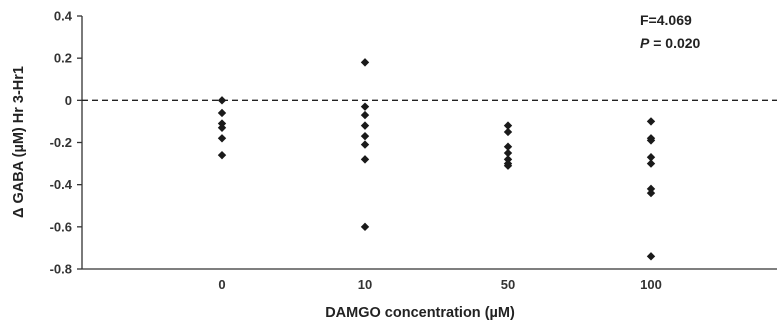  I want to click on y-tick-label: 0.4, so click(63, 16).